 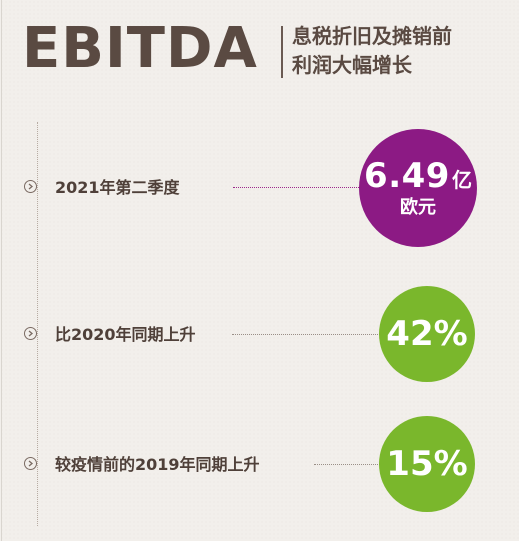 I want to click on amount-value-line: 6.49 亿, so click(x=418, y=176).